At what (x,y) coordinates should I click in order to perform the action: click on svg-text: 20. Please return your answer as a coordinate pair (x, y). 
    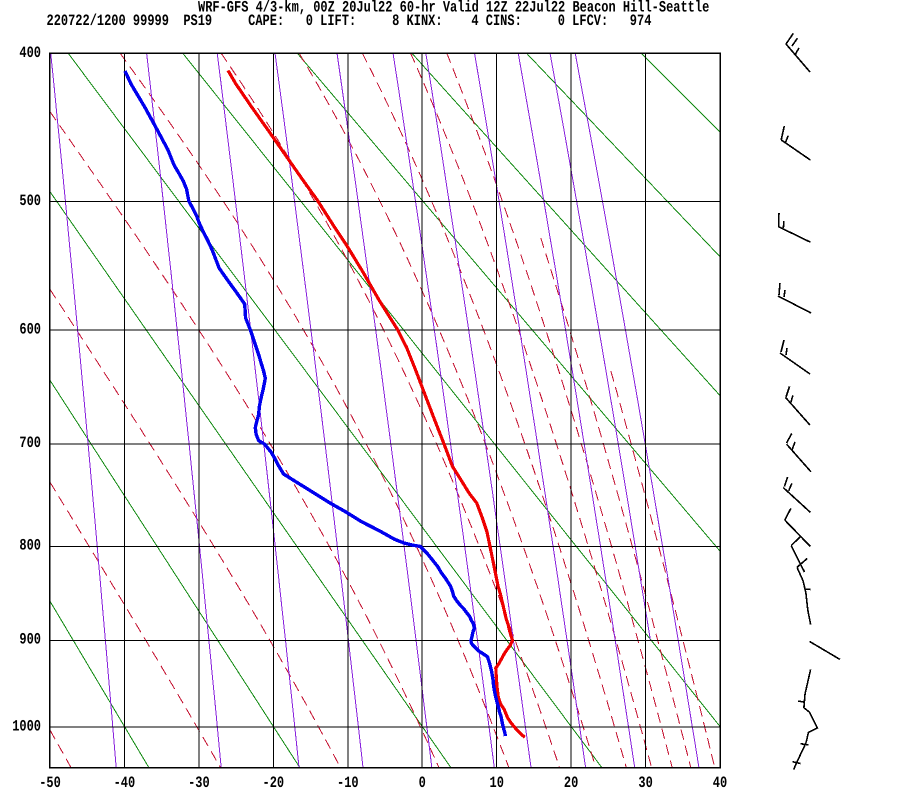
    Looking at the image, I should click on (571, 783).